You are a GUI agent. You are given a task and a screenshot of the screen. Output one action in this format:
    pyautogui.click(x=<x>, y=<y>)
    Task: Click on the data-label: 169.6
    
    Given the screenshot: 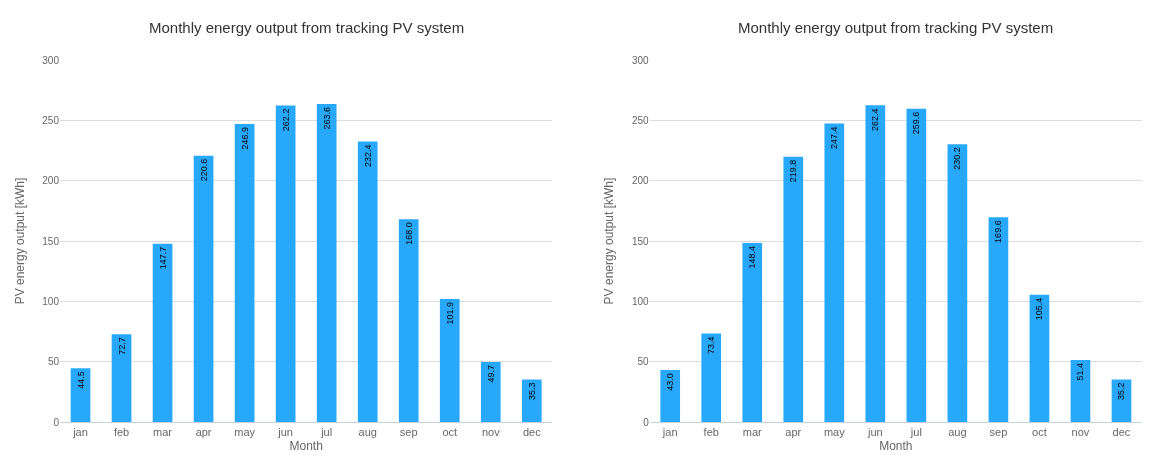 What is the action you would take?
    pyautogui.click(x=998, y=231)
    